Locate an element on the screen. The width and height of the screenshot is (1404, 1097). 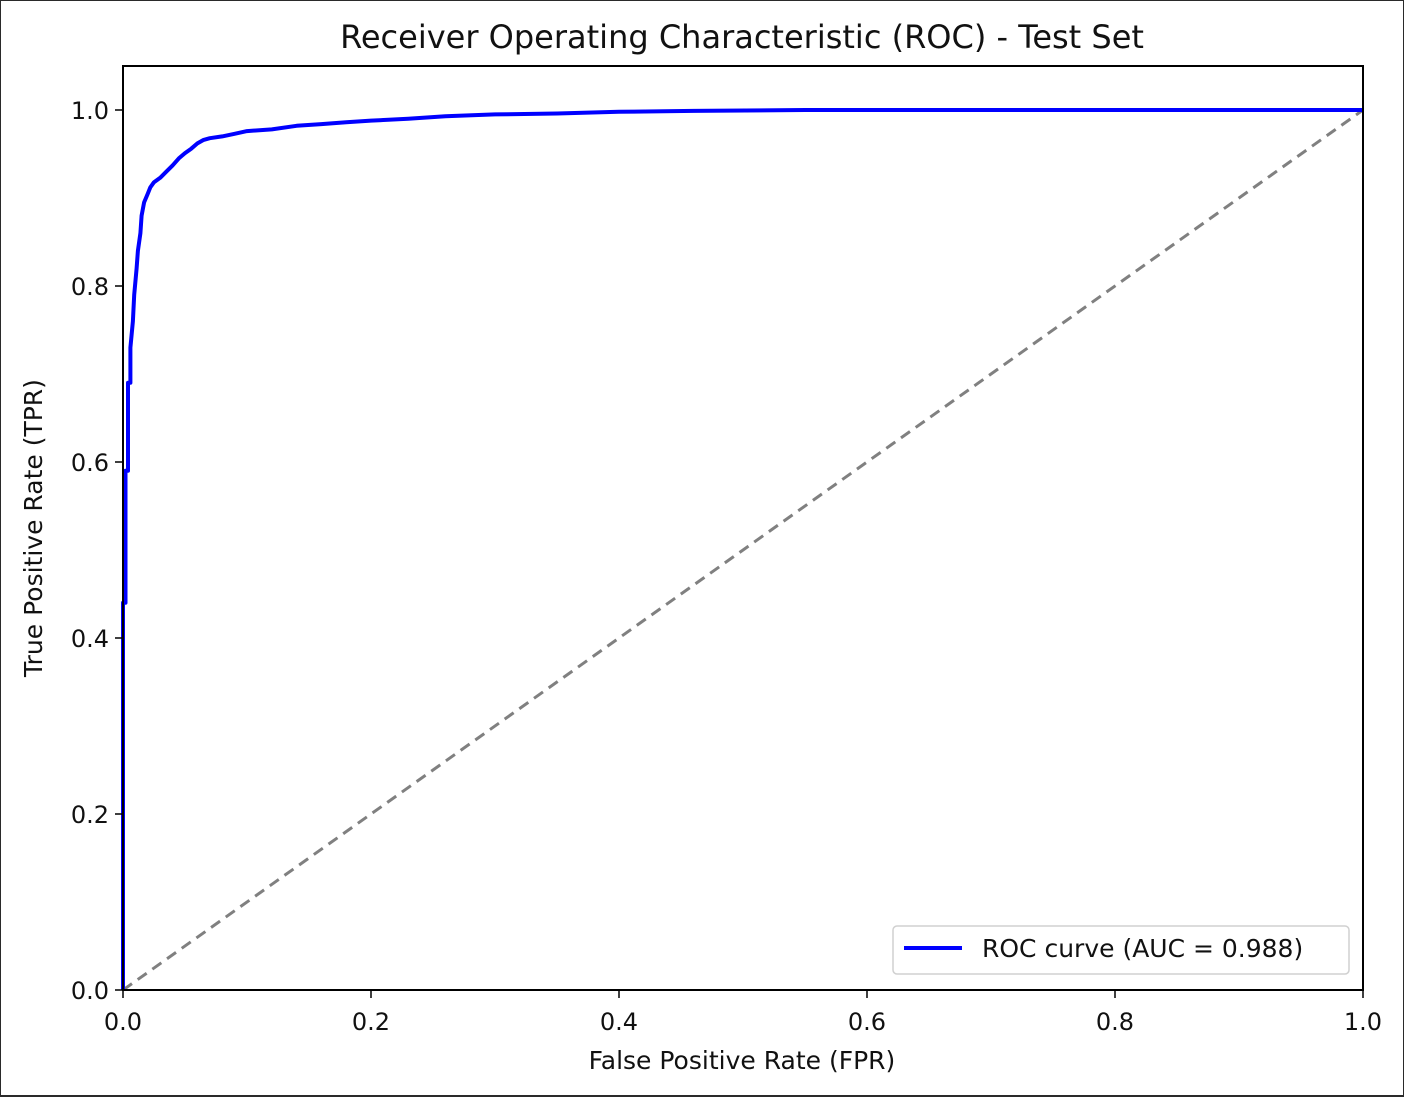
x-axis-label: False Positive Rate (FPR) is located at coordinates (742, 1060).